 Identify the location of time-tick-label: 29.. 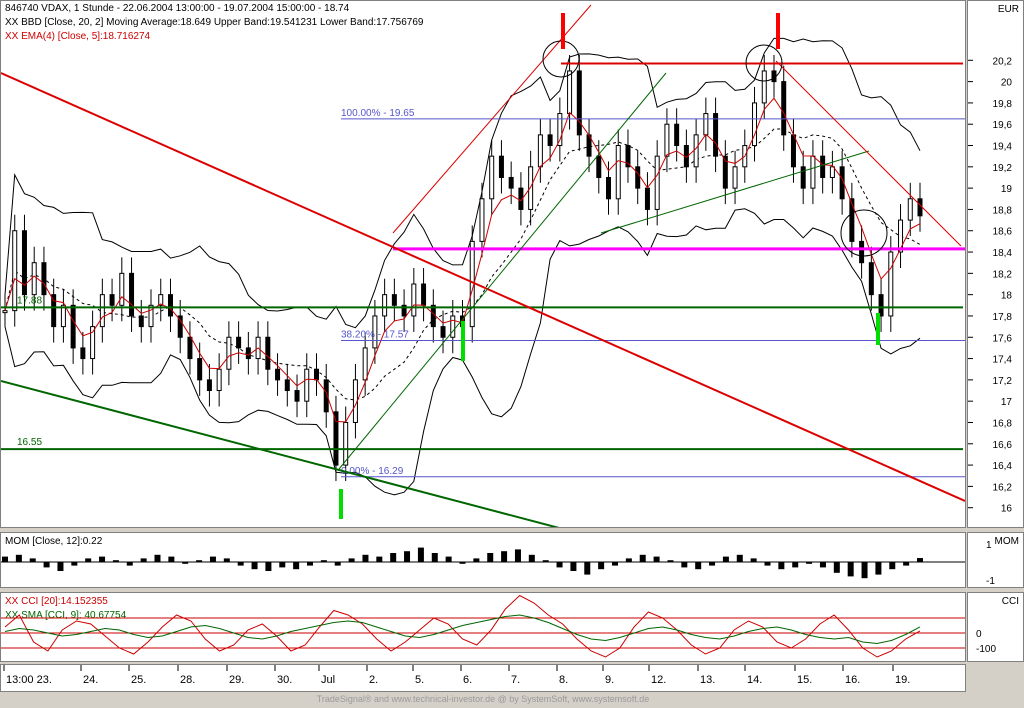
(236, 680).